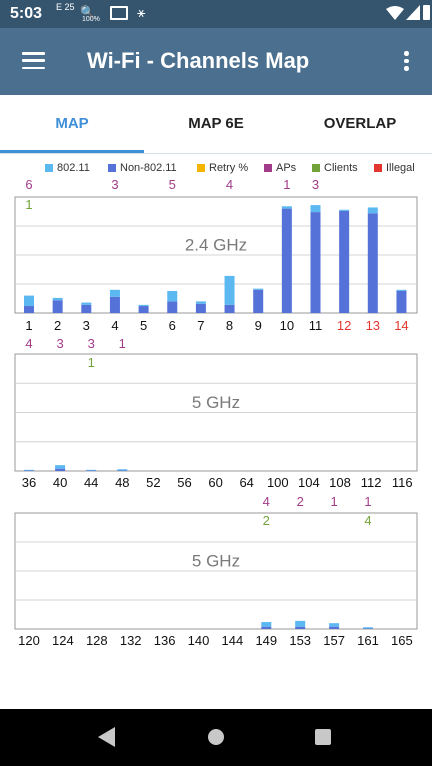 The image size is (432, 766). I want to click on ap-count-48: 1, so click(122, 343).